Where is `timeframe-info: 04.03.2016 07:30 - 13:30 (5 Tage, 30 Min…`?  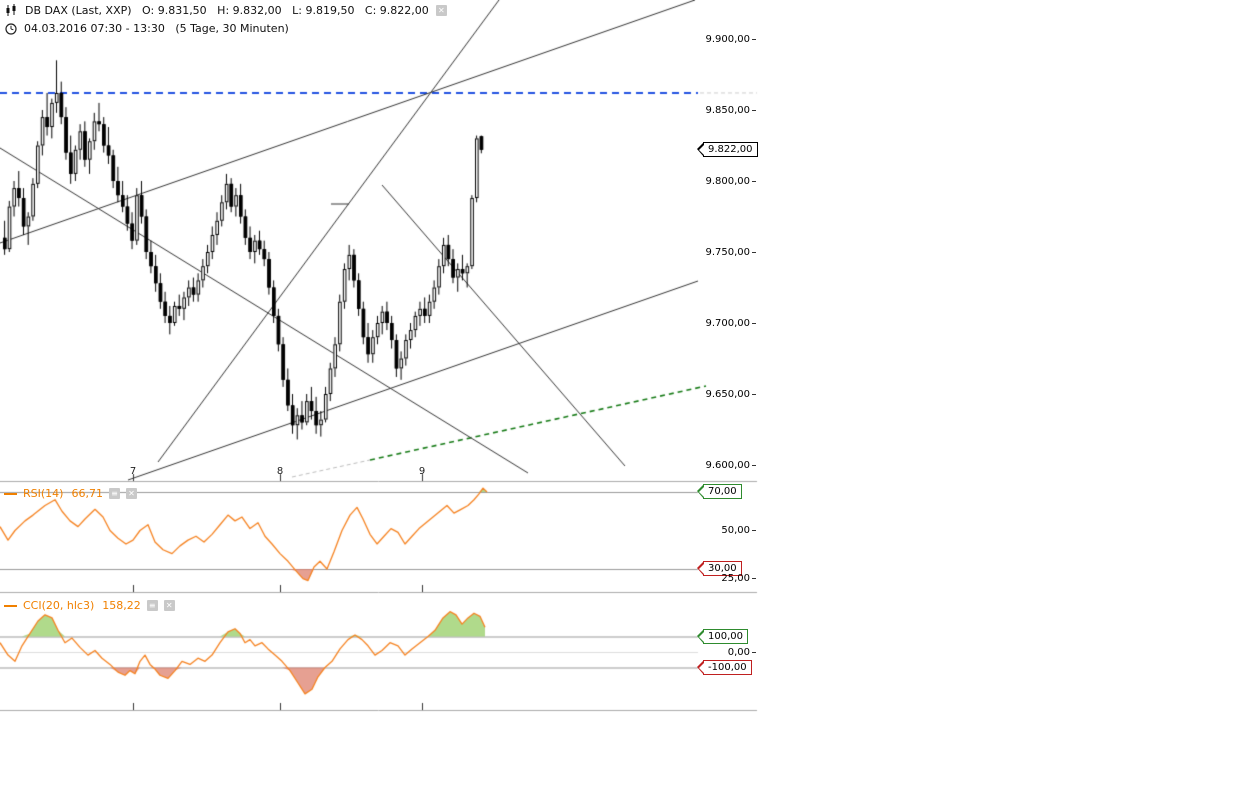 timeframe-info: 04.03.2016 07:30 - 13:30 (5 Tage, 30 Min… is located at coordinates (156, 28).